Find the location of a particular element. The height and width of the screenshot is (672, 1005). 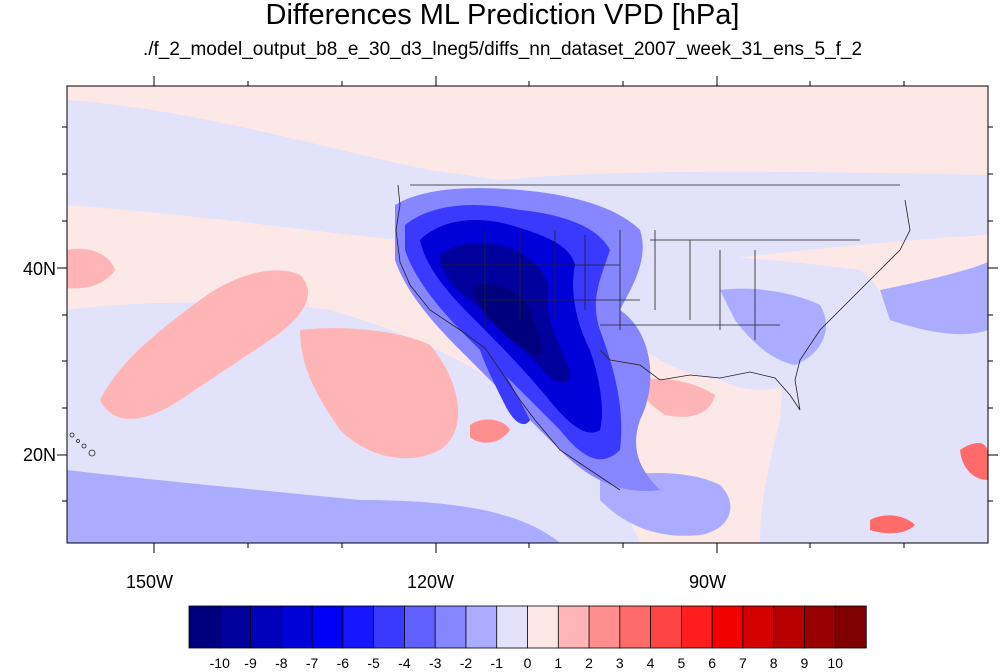

lon-label-90w: 90W is located at coordinates (708, 582).